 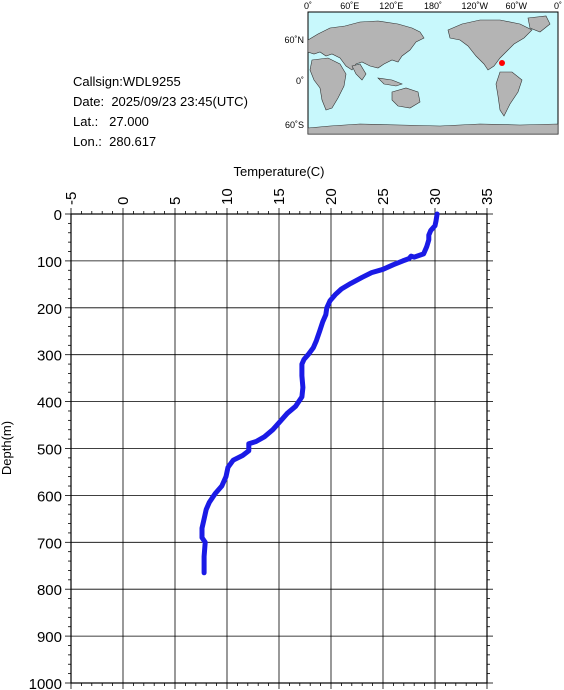 I want to click on south-america-landmass, so click(x=509, y=94).